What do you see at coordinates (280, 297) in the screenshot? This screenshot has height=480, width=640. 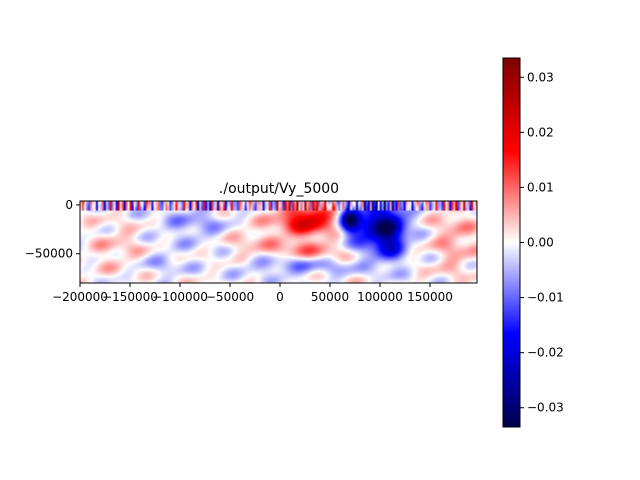 I see `x-tick-label: 0` at bounding box center [280, 297].